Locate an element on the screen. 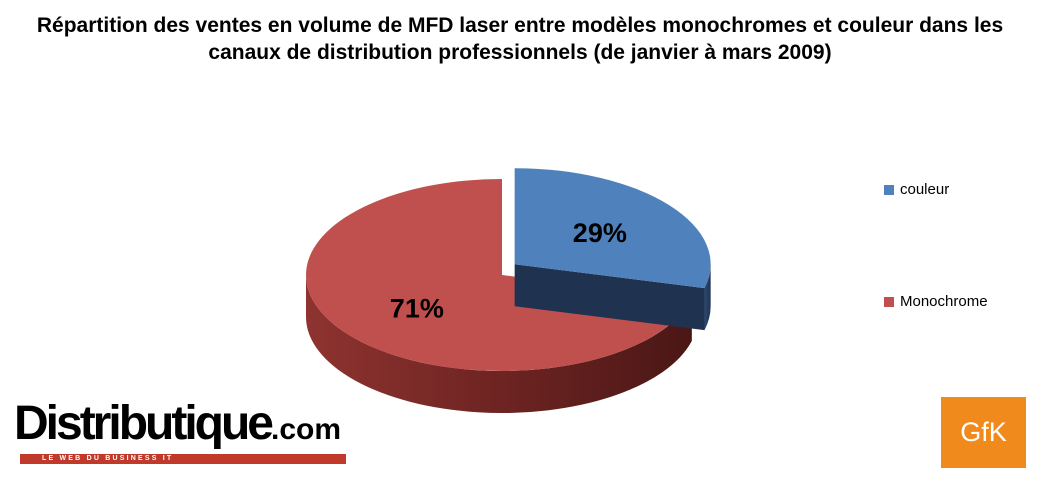 Image resolution: width=1037 pixels, height=477 pixels. distributique-logo-name: Distributique is located at coordinates (144, 423).